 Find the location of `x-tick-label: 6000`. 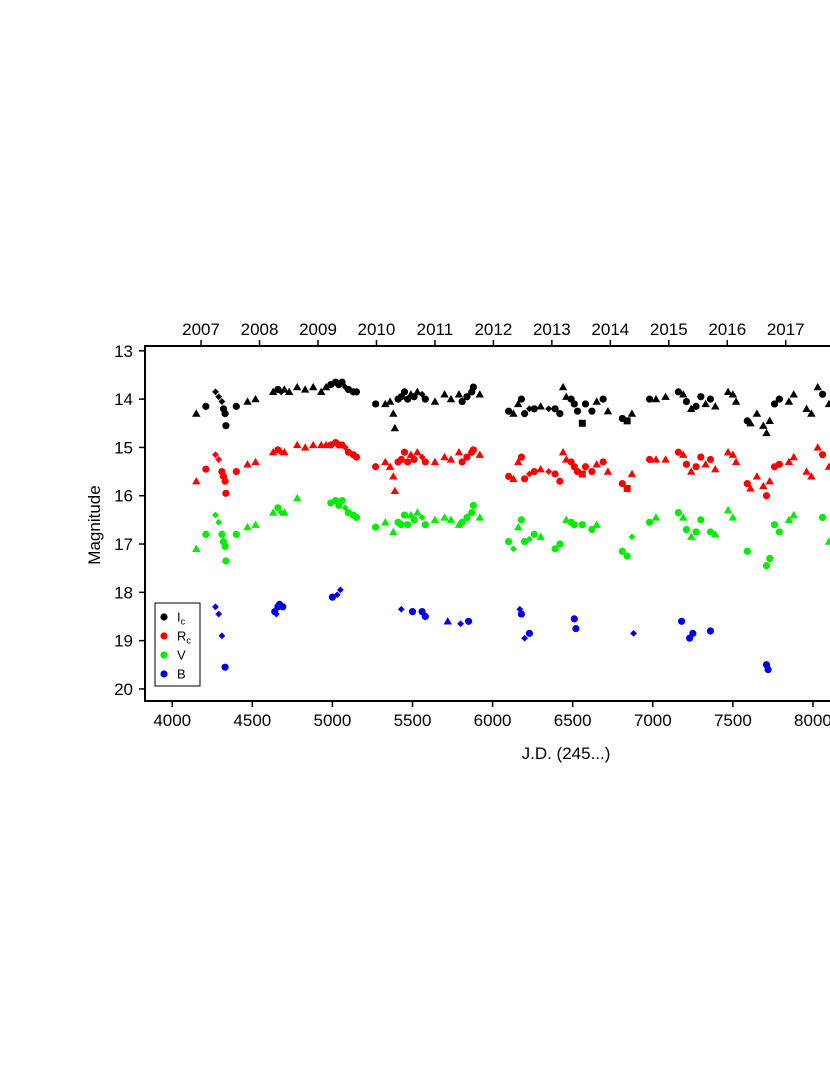

x-tick-label: 6000 is located at coordinates (493, 720).